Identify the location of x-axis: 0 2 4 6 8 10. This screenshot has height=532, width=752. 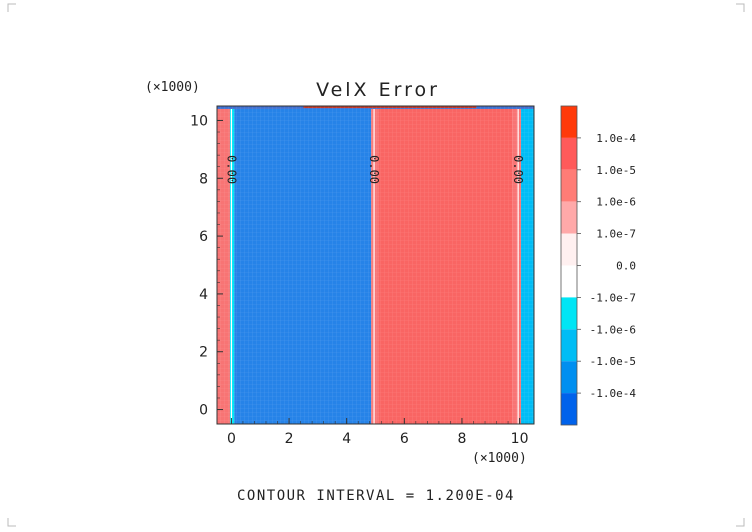
(378, 432).